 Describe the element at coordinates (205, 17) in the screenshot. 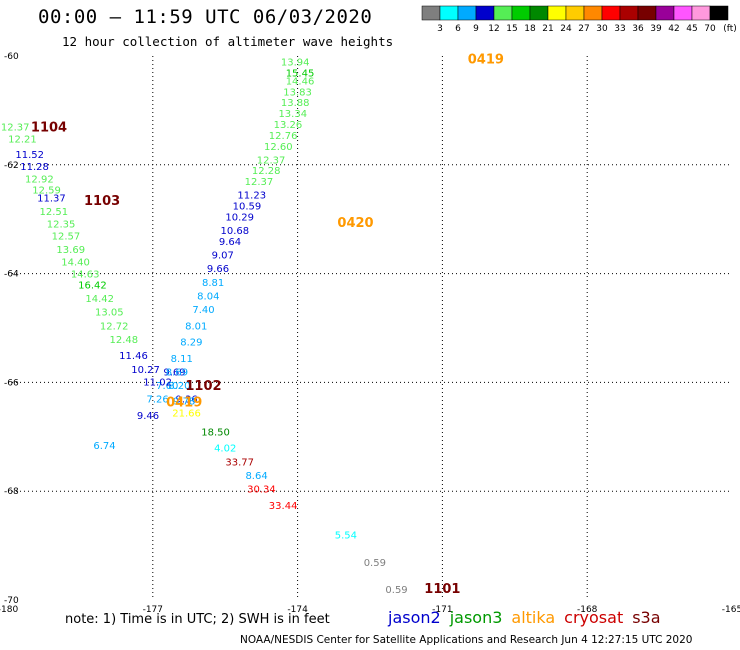

I see `chart-title: 00:00 – 11:59 UTC 06/03/2020` at that location.